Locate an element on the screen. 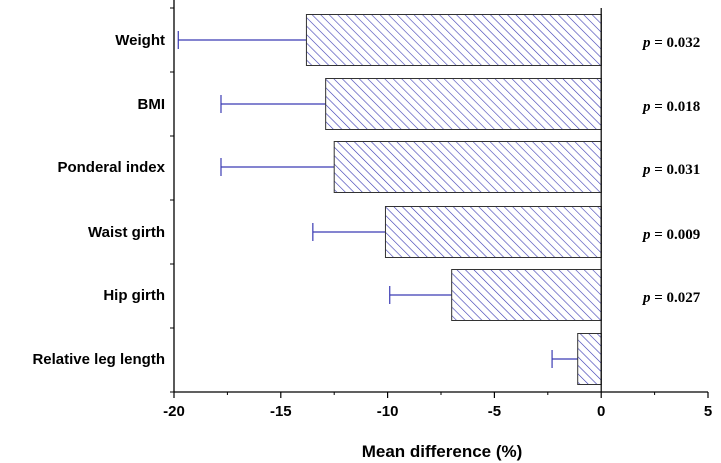  x-tick-label: -20 is located at coordinates (174, 411).